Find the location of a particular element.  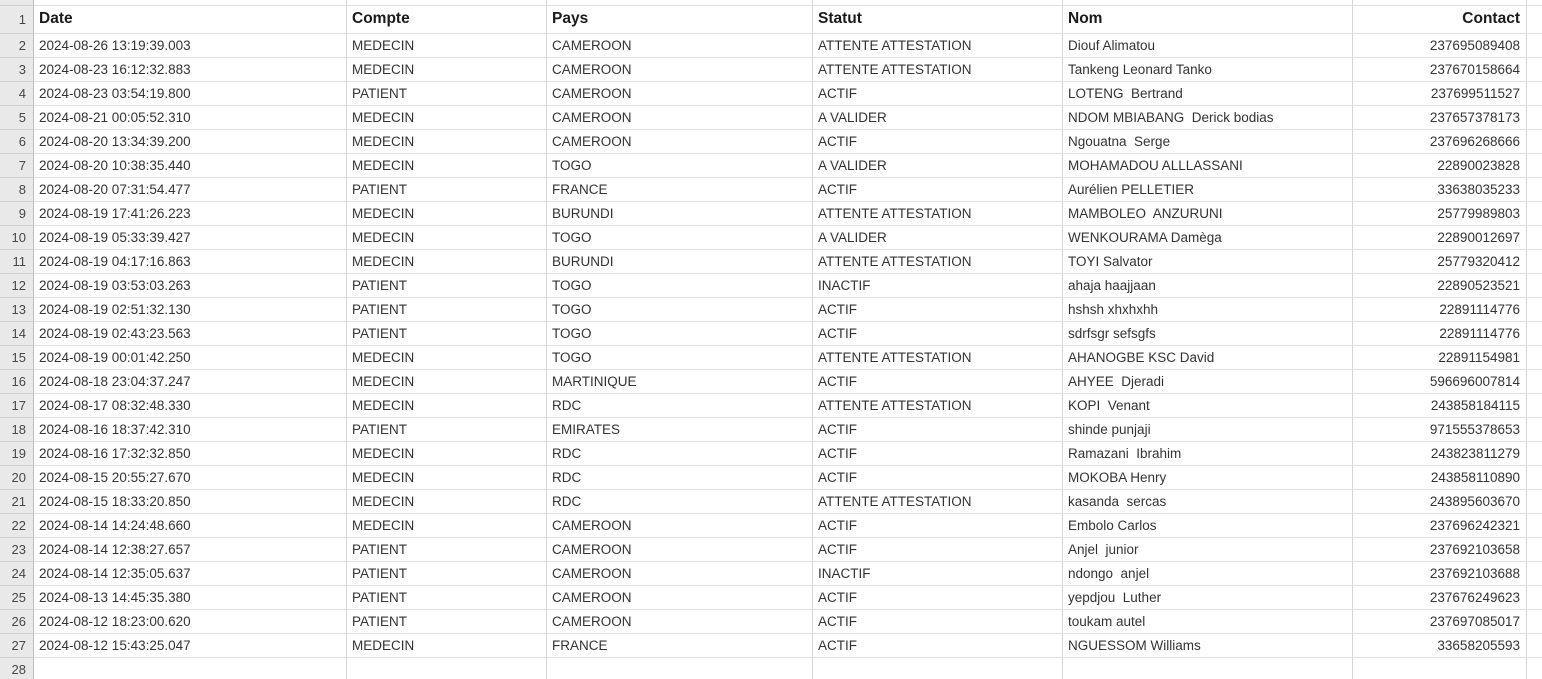

cell-nom: shinde punjaji is located at coordinates (1208, 430).